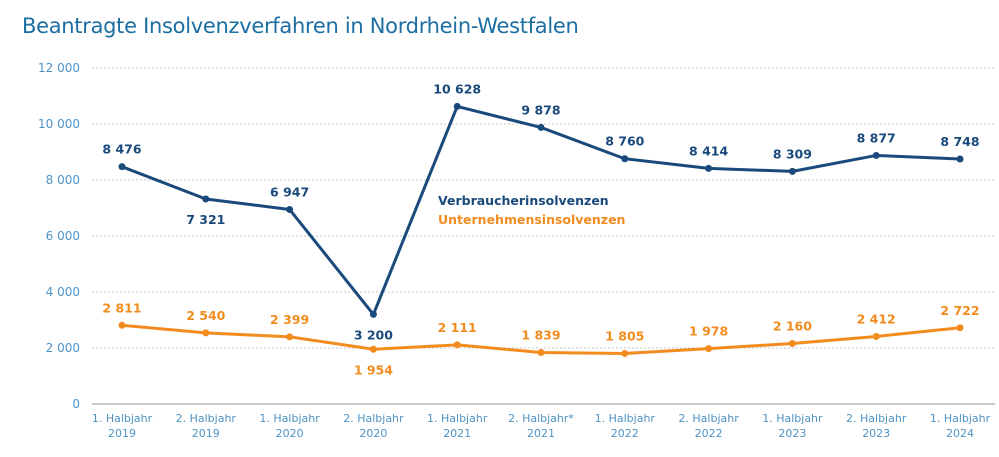 This screenshot has width=999, height=457. What do you see at coordinates (541, 418) in the screenshot?
I see `x-tick-label: 2. Halbjahr*` at bounding box center [541, 418].